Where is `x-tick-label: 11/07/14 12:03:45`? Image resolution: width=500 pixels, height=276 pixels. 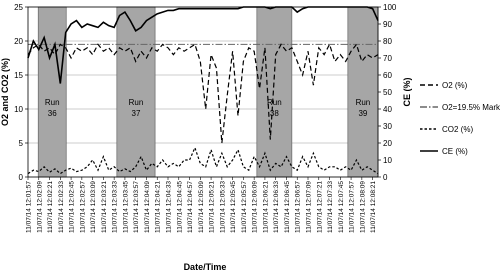 x-tick-label: 11/07/14 12:03:45 is located at coordinates (125, 207).